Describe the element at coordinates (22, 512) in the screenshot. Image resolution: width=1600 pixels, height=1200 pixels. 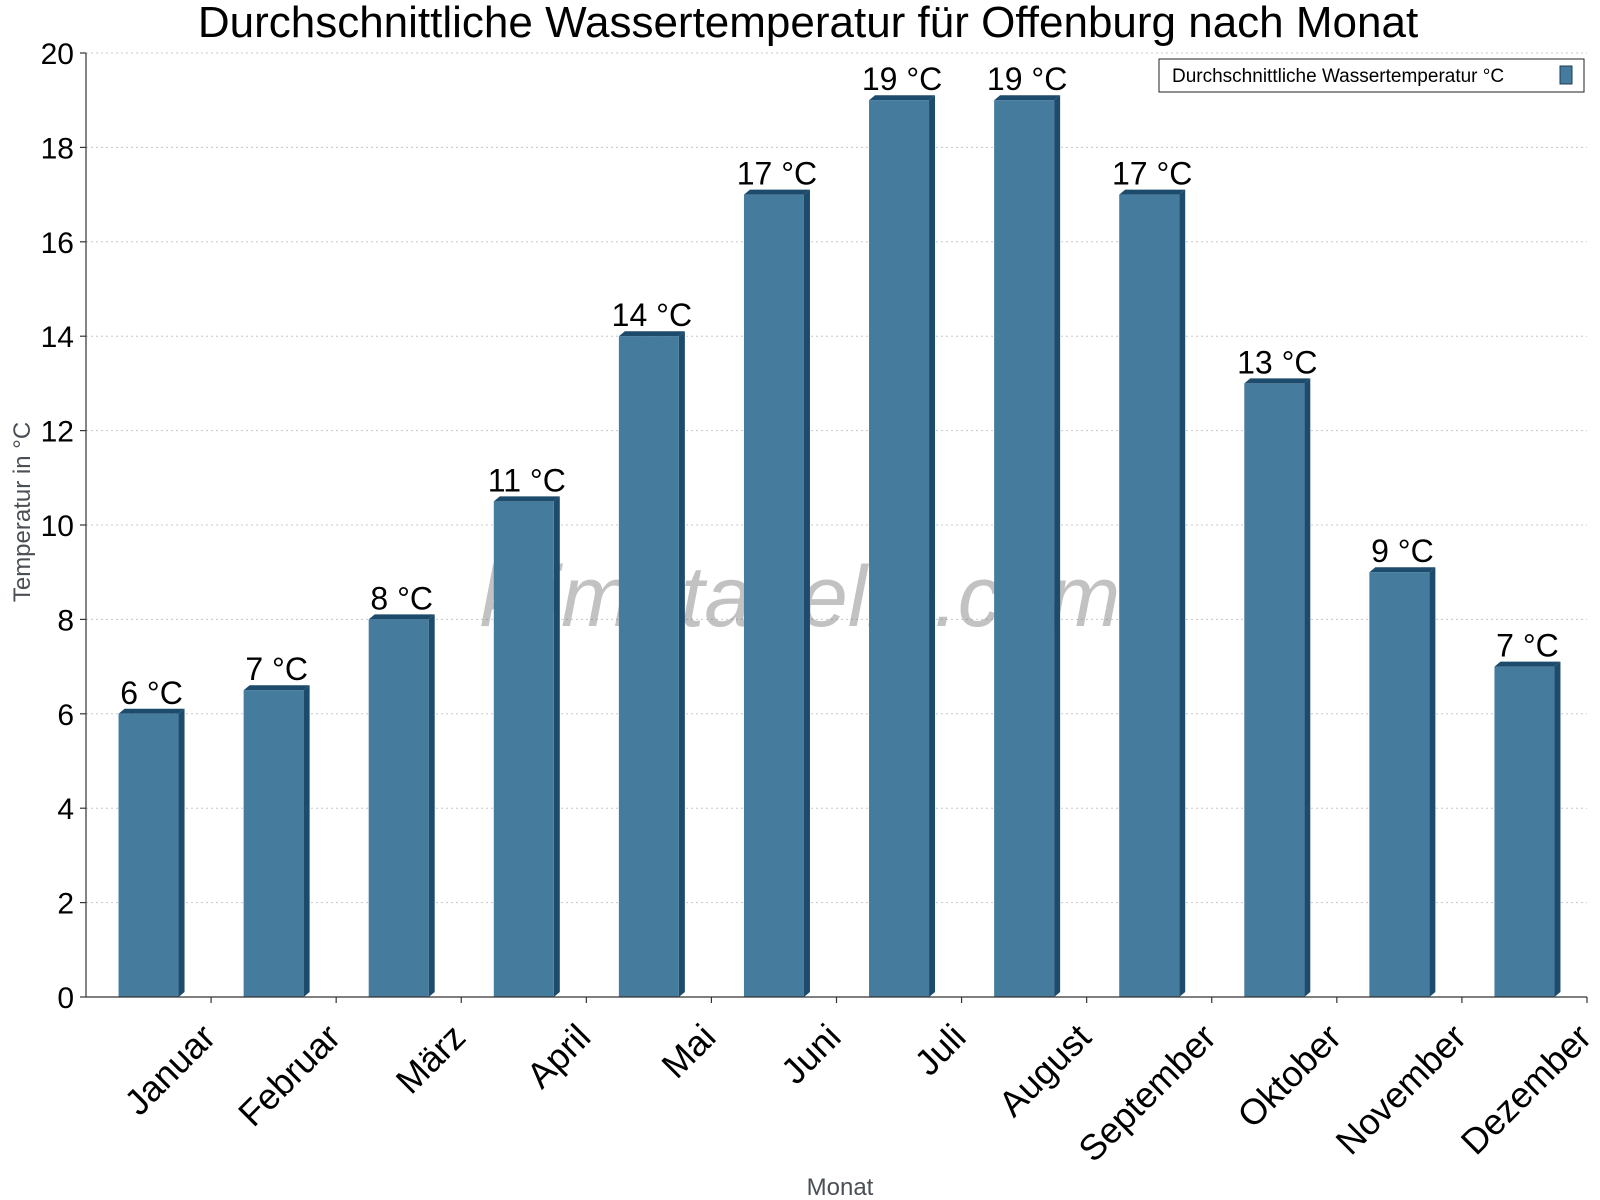
I see `y-axis-title: Temperatur in °C` at that location.